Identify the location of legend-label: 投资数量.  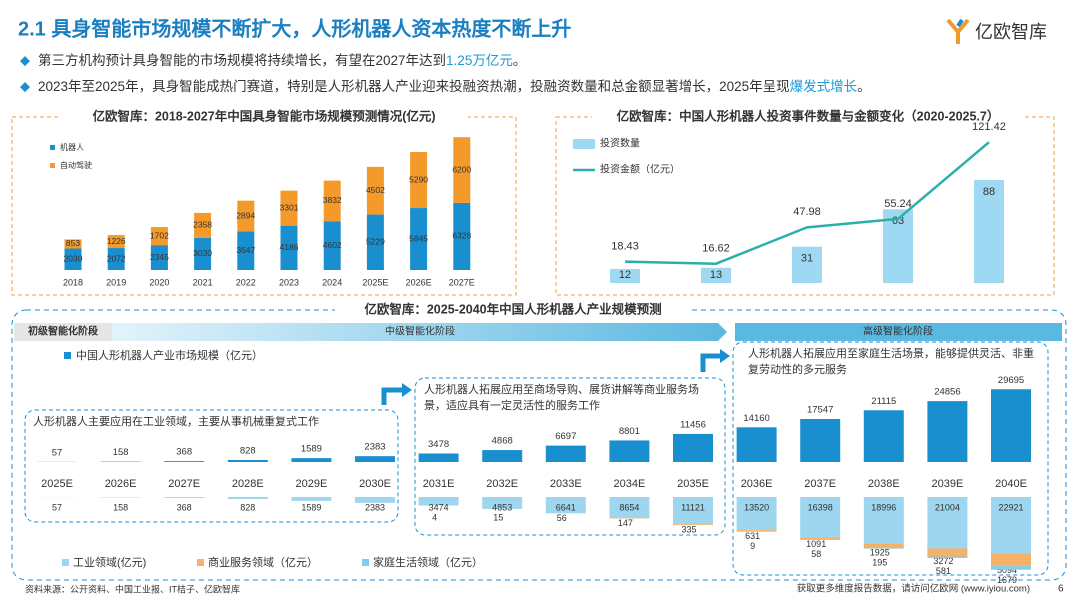
(620, 143).